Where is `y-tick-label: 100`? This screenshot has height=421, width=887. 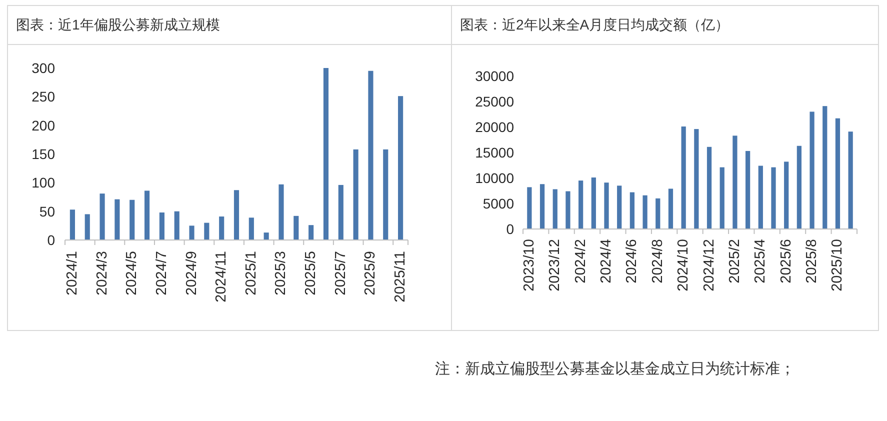
y-tick-label: 100 is located at coordinates (44, 182).